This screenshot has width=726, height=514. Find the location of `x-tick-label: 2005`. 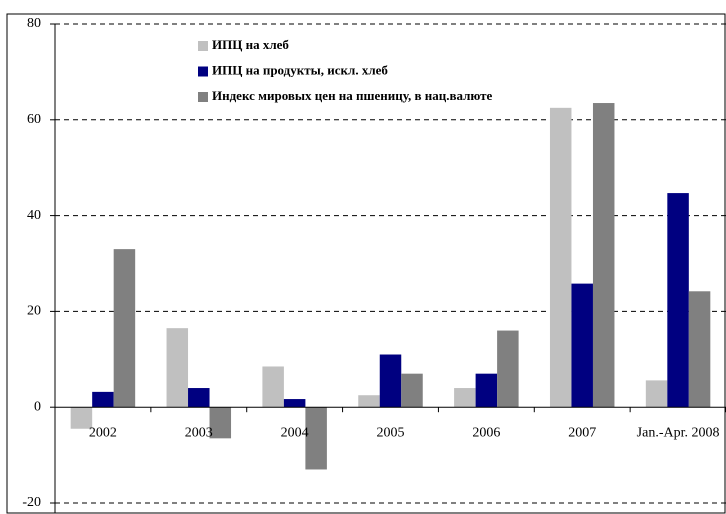

x-tick-label: 2005 is located at coordinates (391, 432).